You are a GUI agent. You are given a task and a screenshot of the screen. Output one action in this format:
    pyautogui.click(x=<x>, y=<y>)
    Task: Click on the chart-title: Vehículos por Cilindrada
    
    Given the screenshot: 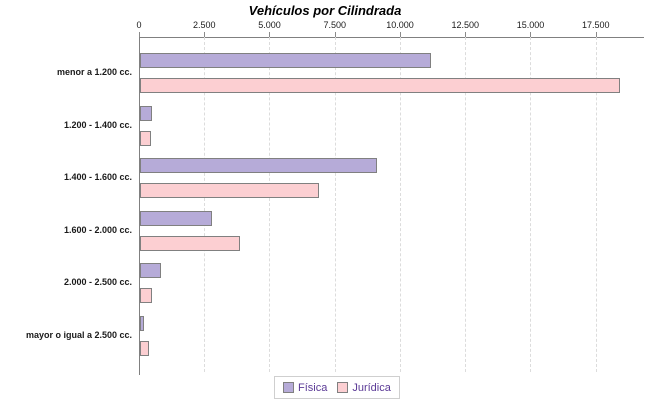 What is the action you would take?
    pyautogui.click(x=325, y=10)
    